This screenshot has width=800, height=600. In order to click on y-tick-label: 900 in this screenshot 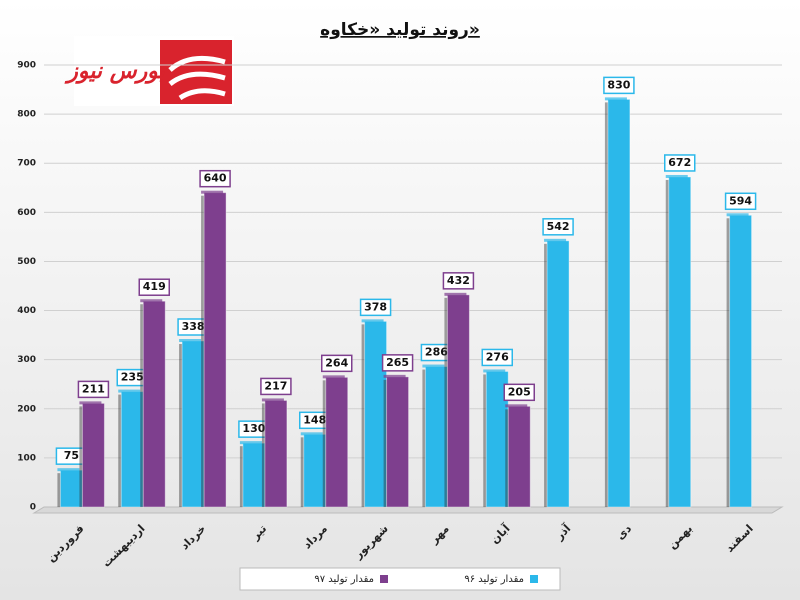, I will do `click(26, 66)`.